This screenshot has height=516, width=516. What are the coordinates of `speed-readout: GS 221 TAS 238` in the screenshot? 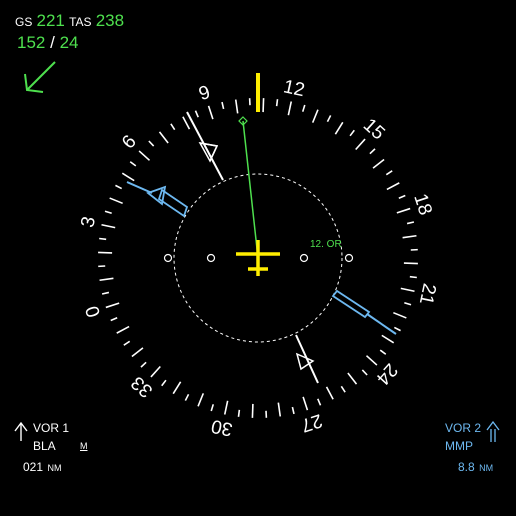 It's located at (69, 21).